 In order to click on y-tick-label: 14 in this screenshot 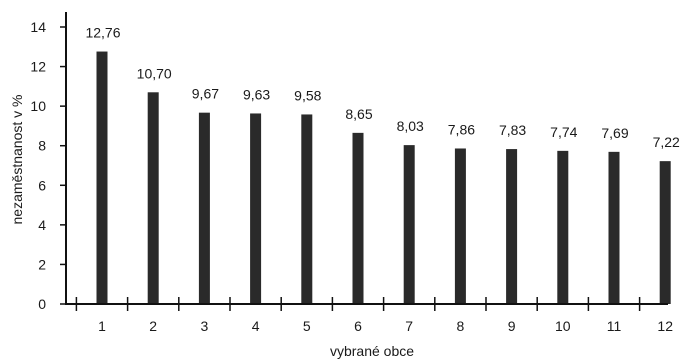, I will do `click(38, 27)`.